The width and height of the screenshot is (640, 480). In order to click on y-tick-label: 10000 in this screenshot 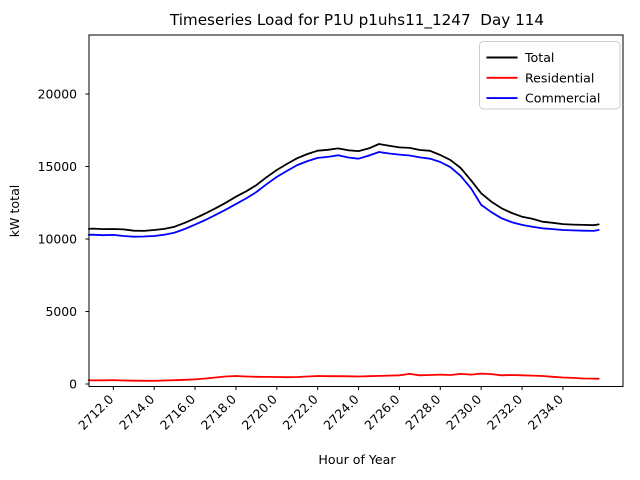, I will do `click(58, 238)`.